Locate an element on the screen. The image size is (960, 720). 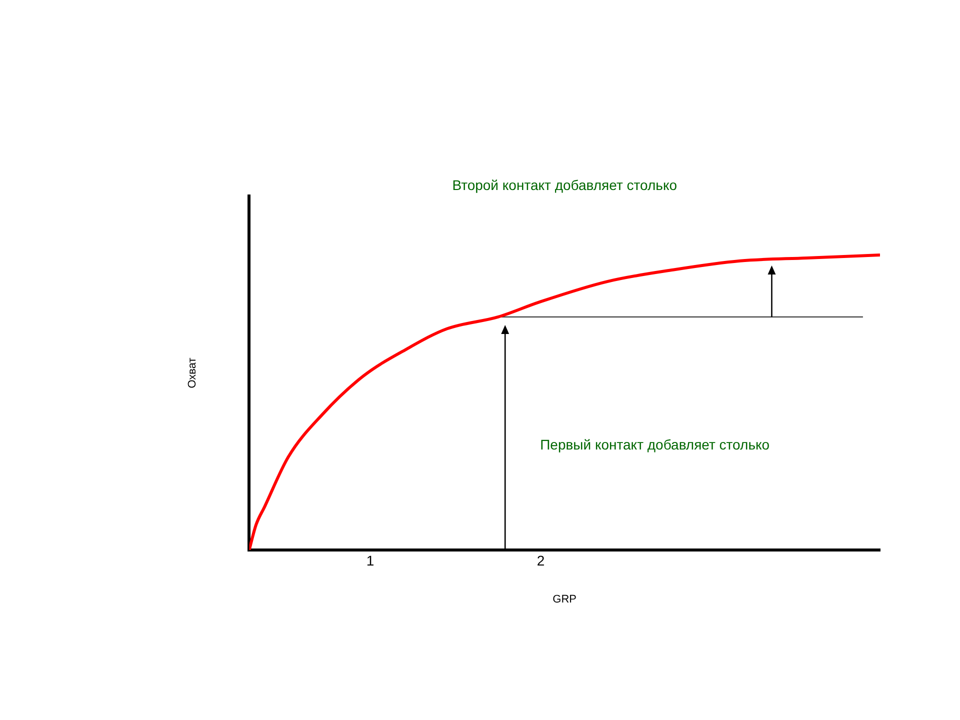
x-tick-label: 2 is located at coordinates (540, 560).